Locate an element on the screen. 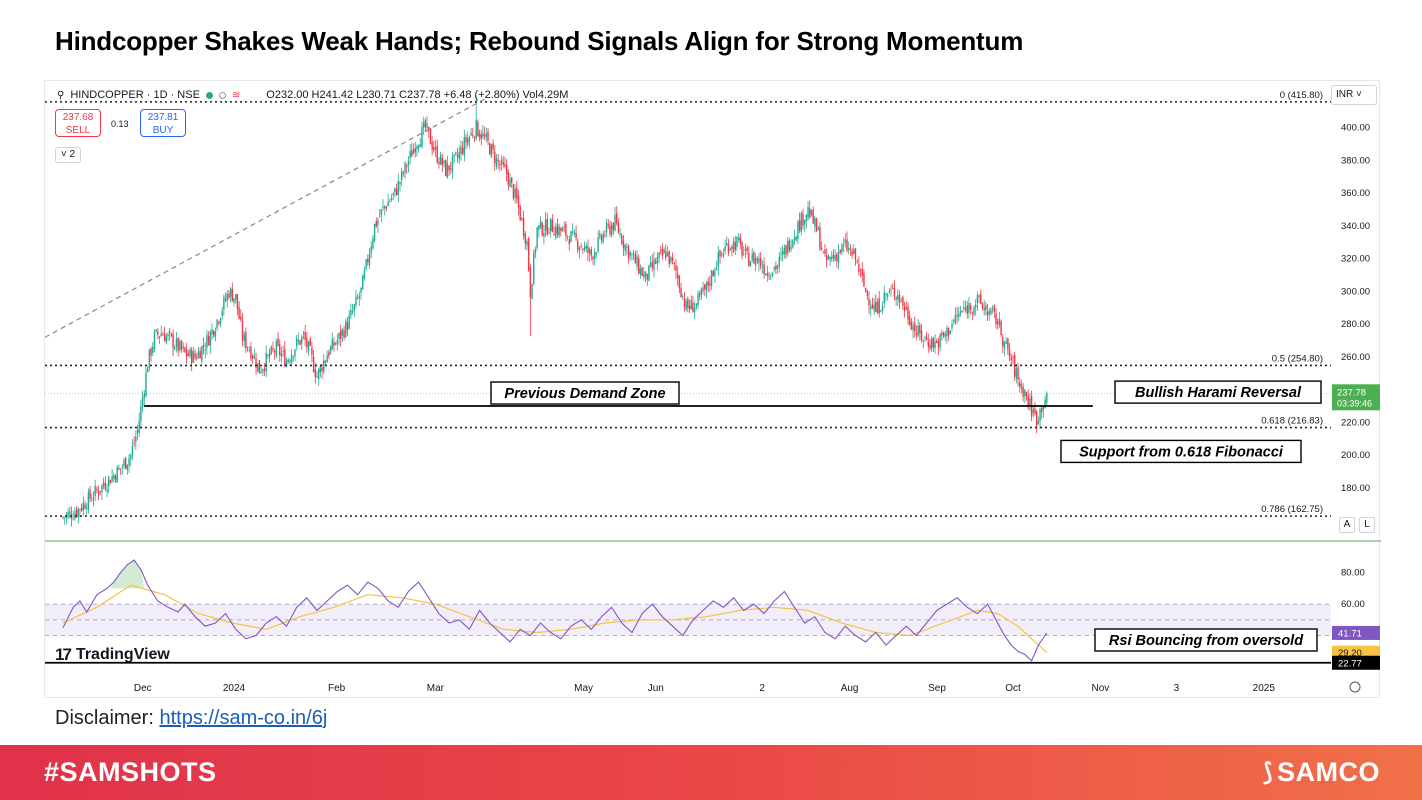 The width and height of the screenshot is (1422, 800). annotation-rsi-box is located at coordinates (1206, 640).